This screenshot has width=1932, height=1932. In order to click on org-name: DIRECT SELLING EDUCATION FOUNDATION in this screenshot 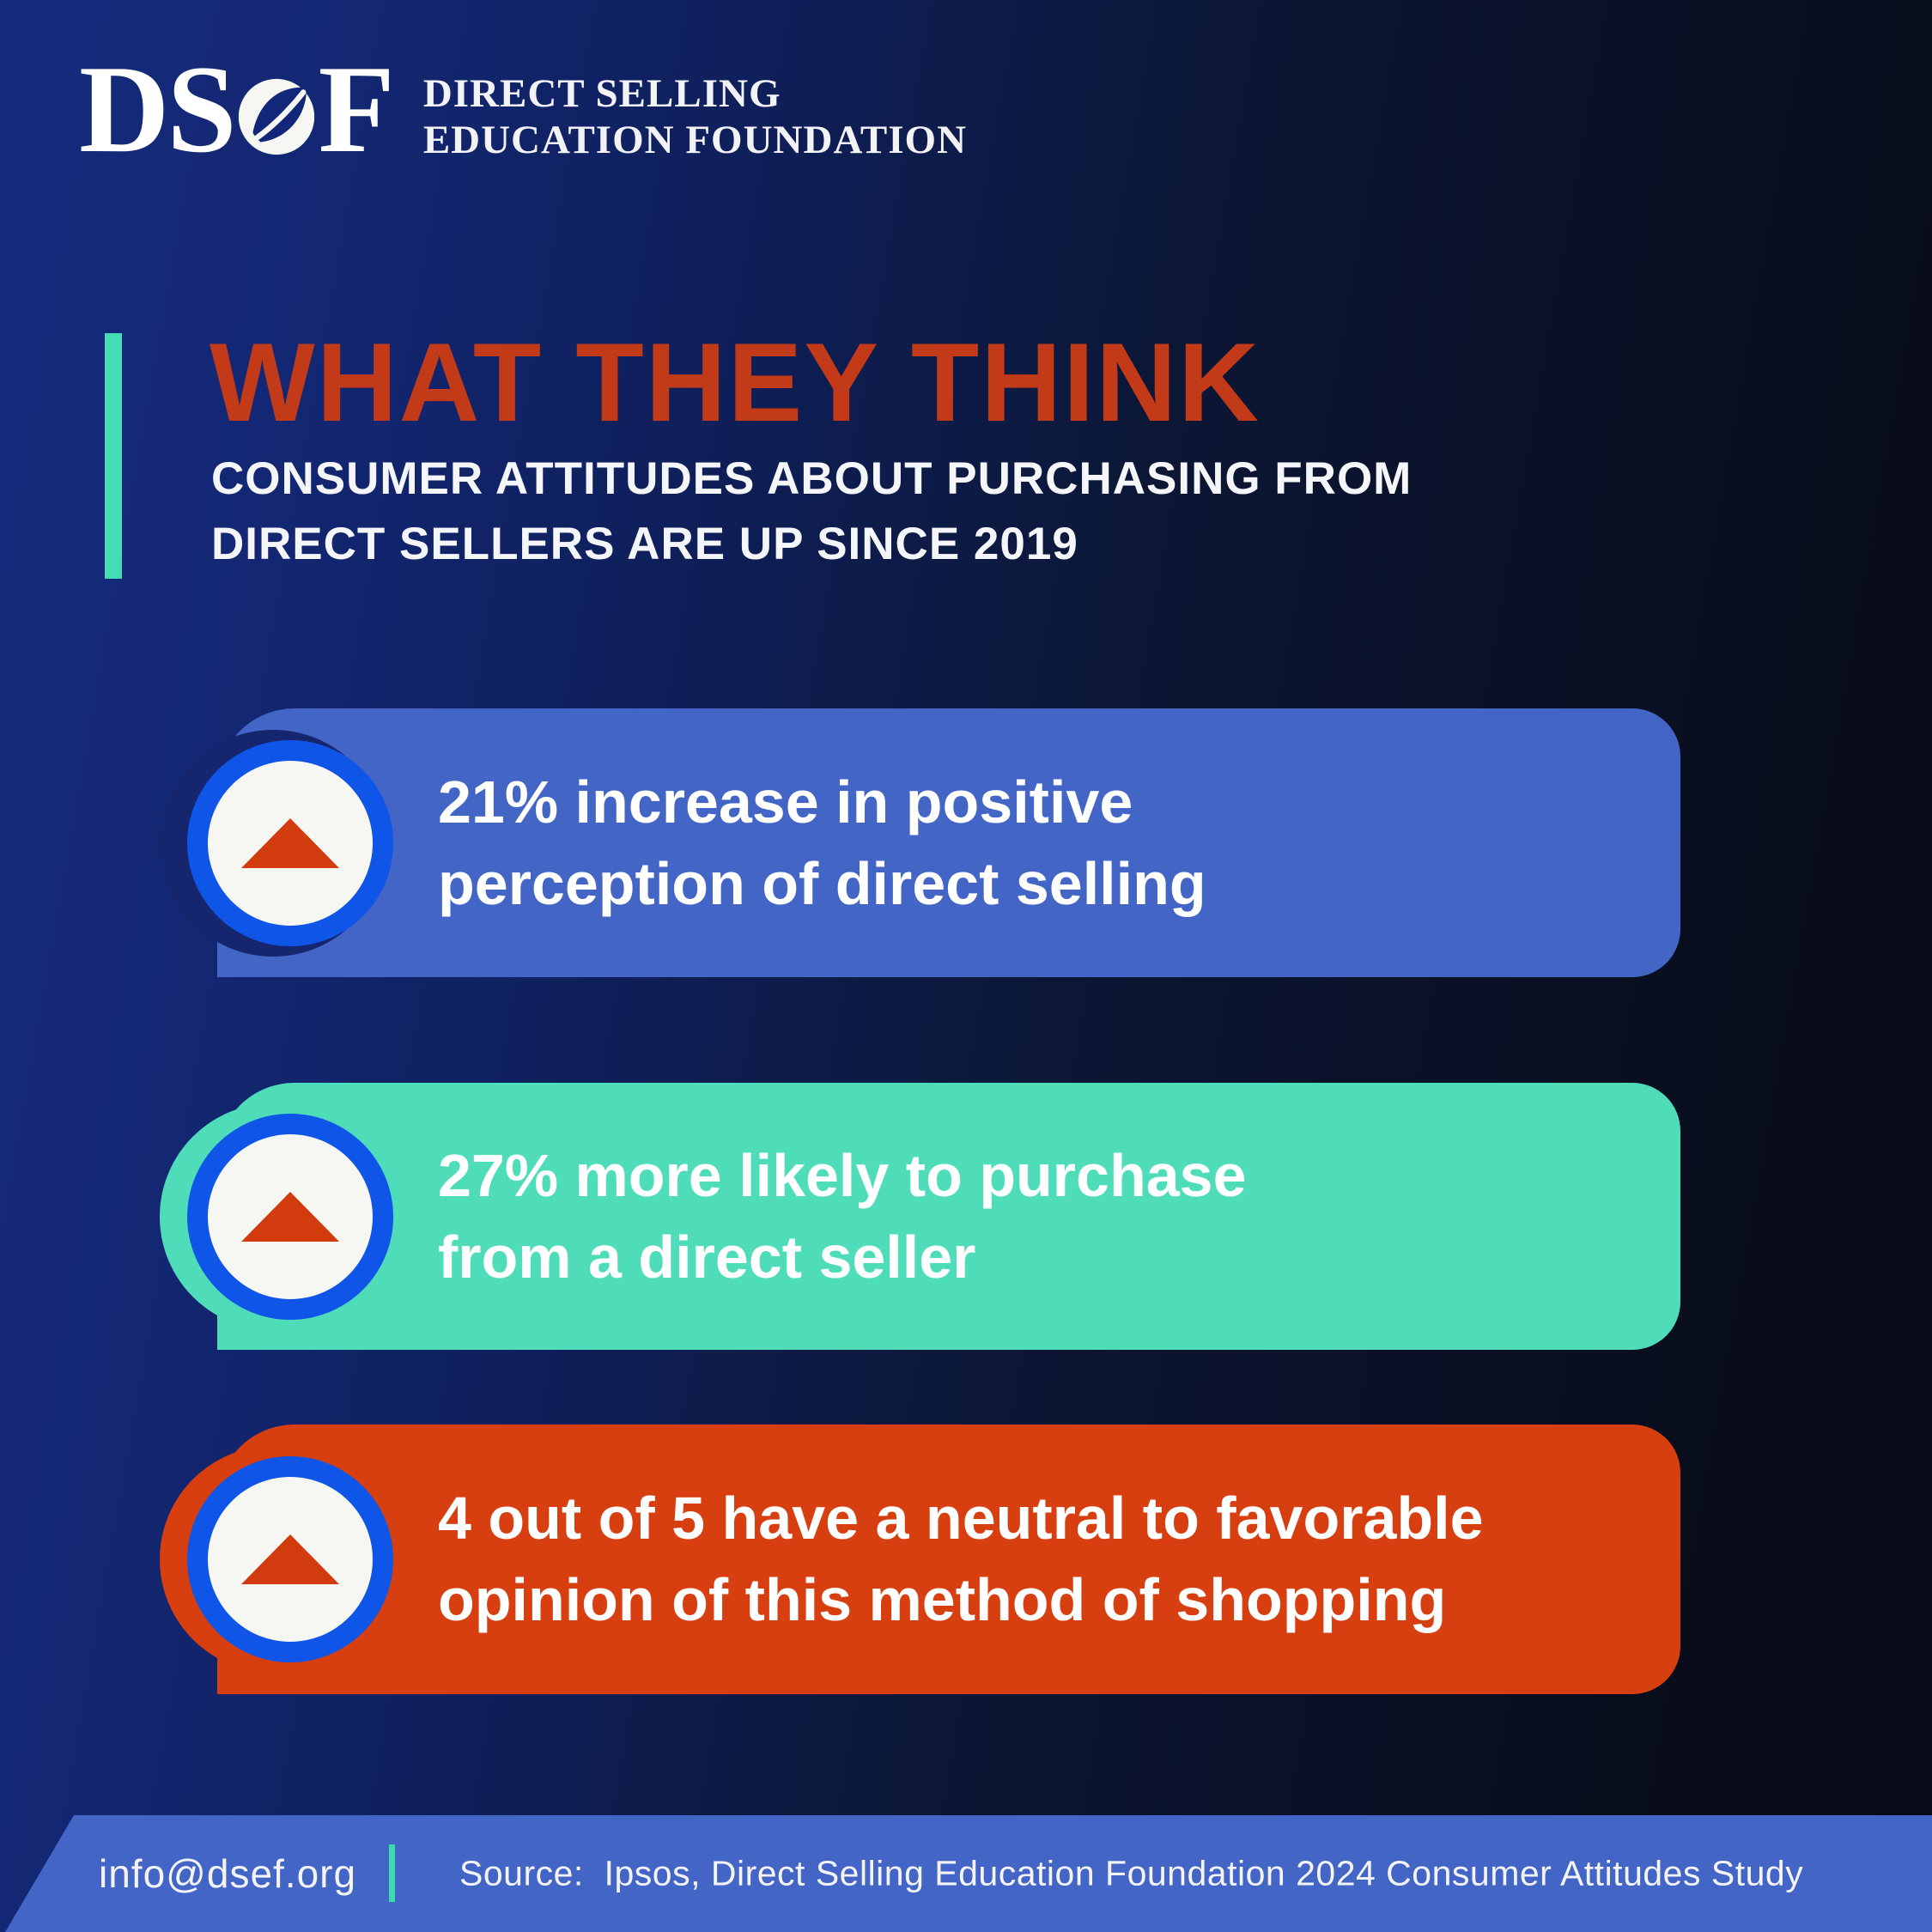, I will do `click(695, 117)`.